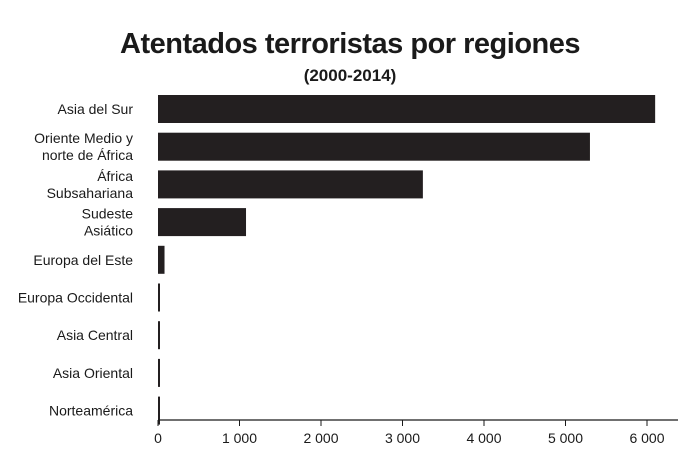 This screenshot has height=473, width=700. Describe the element at coordinates (87, 155) in the screenshot. I see `category-label-line: norte de África` at that location.